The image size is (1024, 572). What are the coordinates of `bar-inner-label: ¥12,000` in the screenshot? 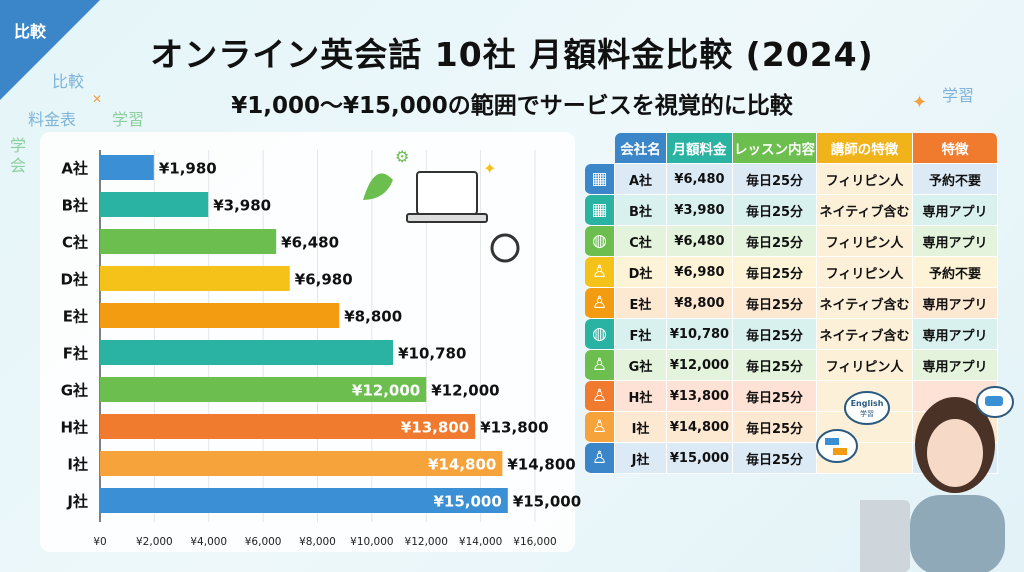 It's located at (386, 391).